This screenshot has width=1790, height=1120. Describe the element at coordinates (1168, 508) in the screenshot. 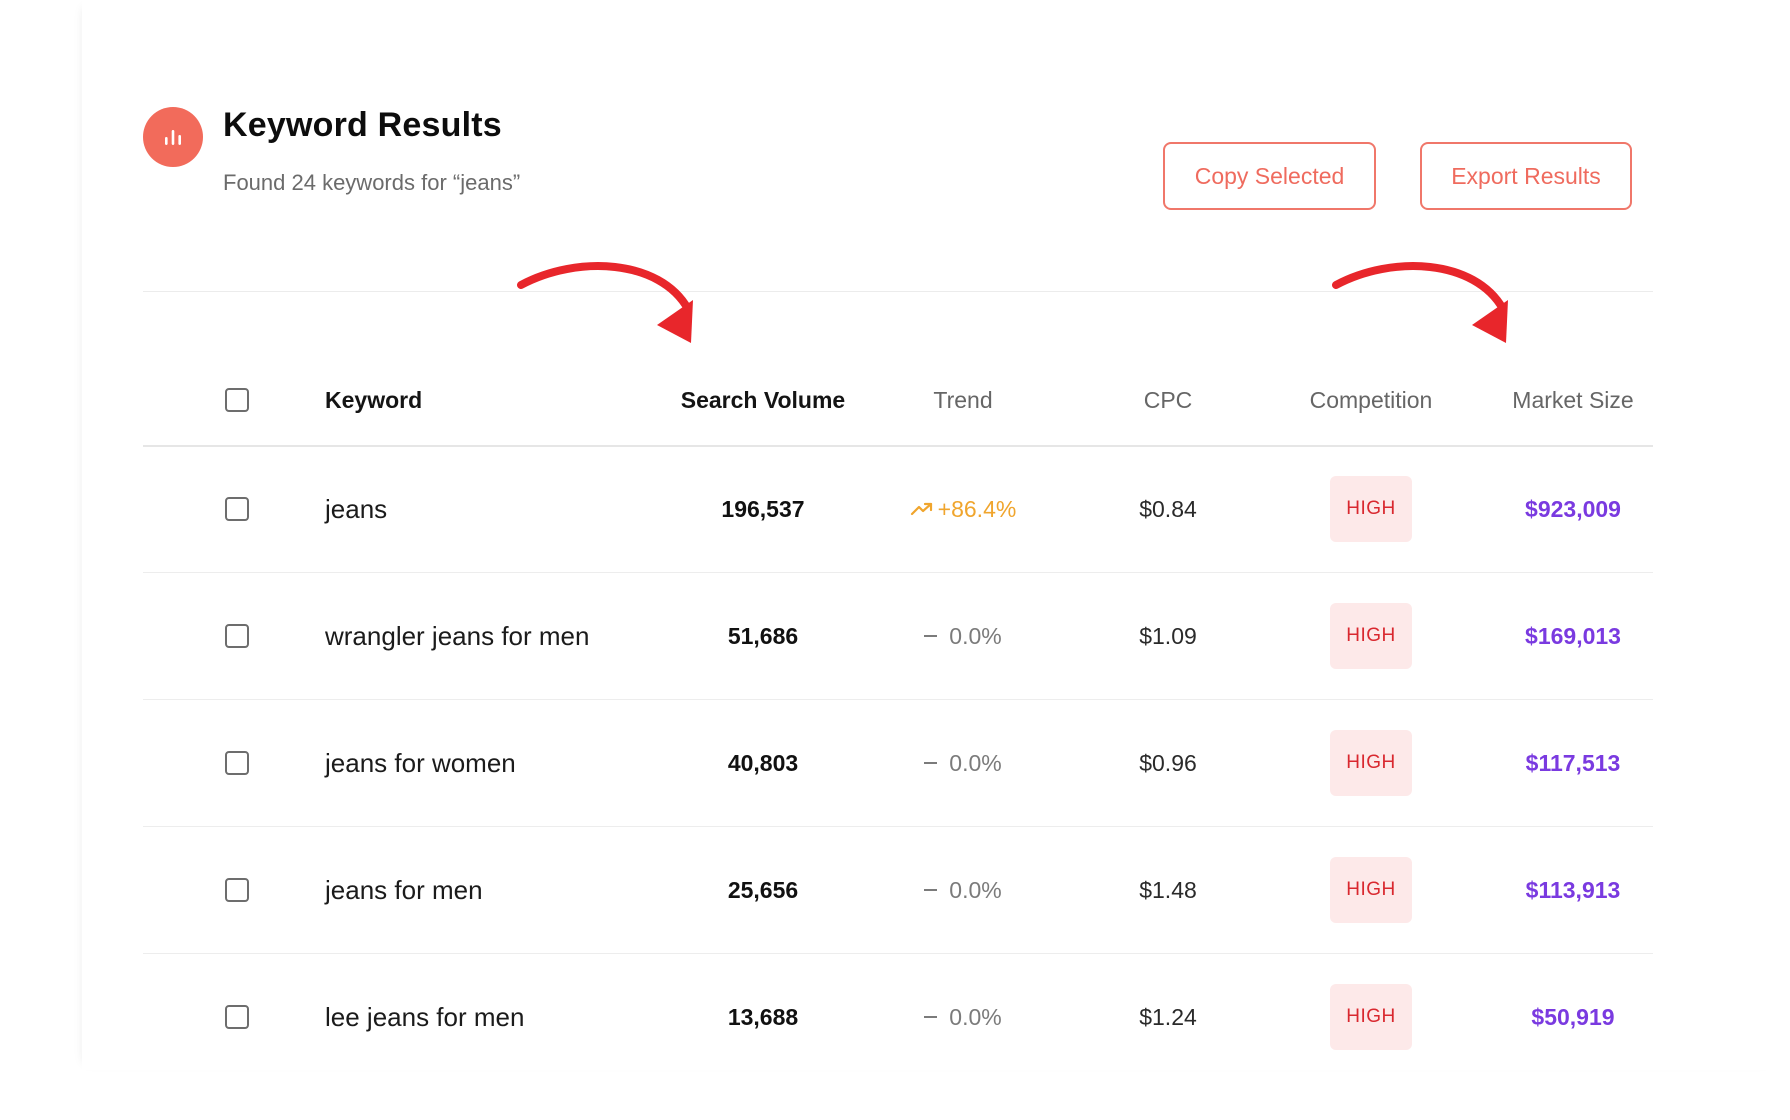

I see `cpc-cell: $0.84` at that location.